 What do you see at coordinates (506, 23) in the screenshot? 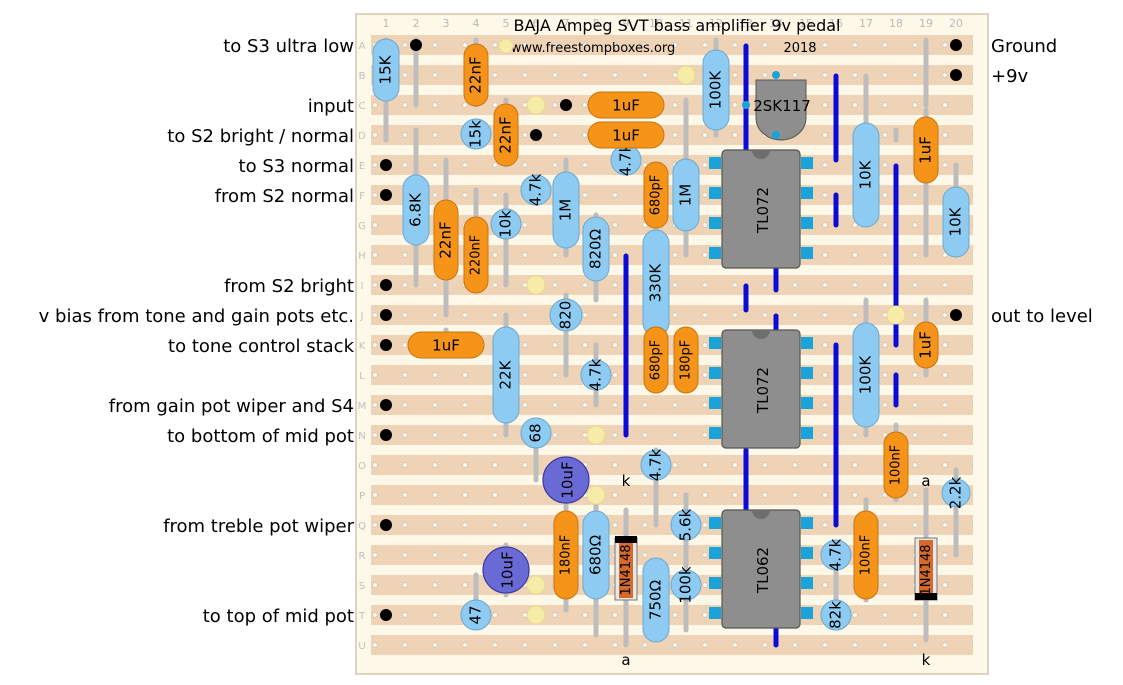
I see `column-number: 5` at bounding box center [506, 23].